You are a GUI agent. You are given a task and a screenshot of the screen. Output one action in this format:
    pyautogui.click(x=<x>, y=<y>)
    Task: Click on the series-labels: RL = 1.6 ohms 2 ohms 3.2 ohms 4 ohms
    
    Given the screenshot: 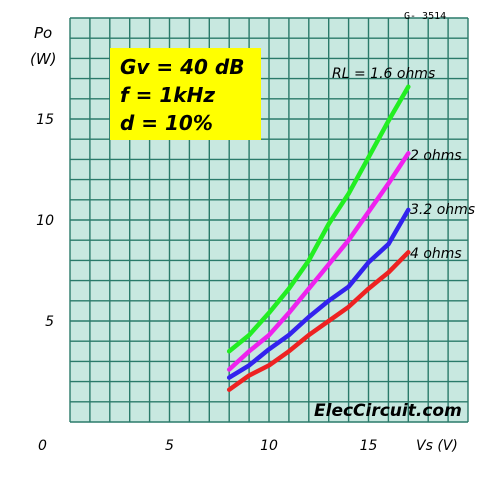 What is the action you would take?
    pyautogui.click(x=403, y=164)
    